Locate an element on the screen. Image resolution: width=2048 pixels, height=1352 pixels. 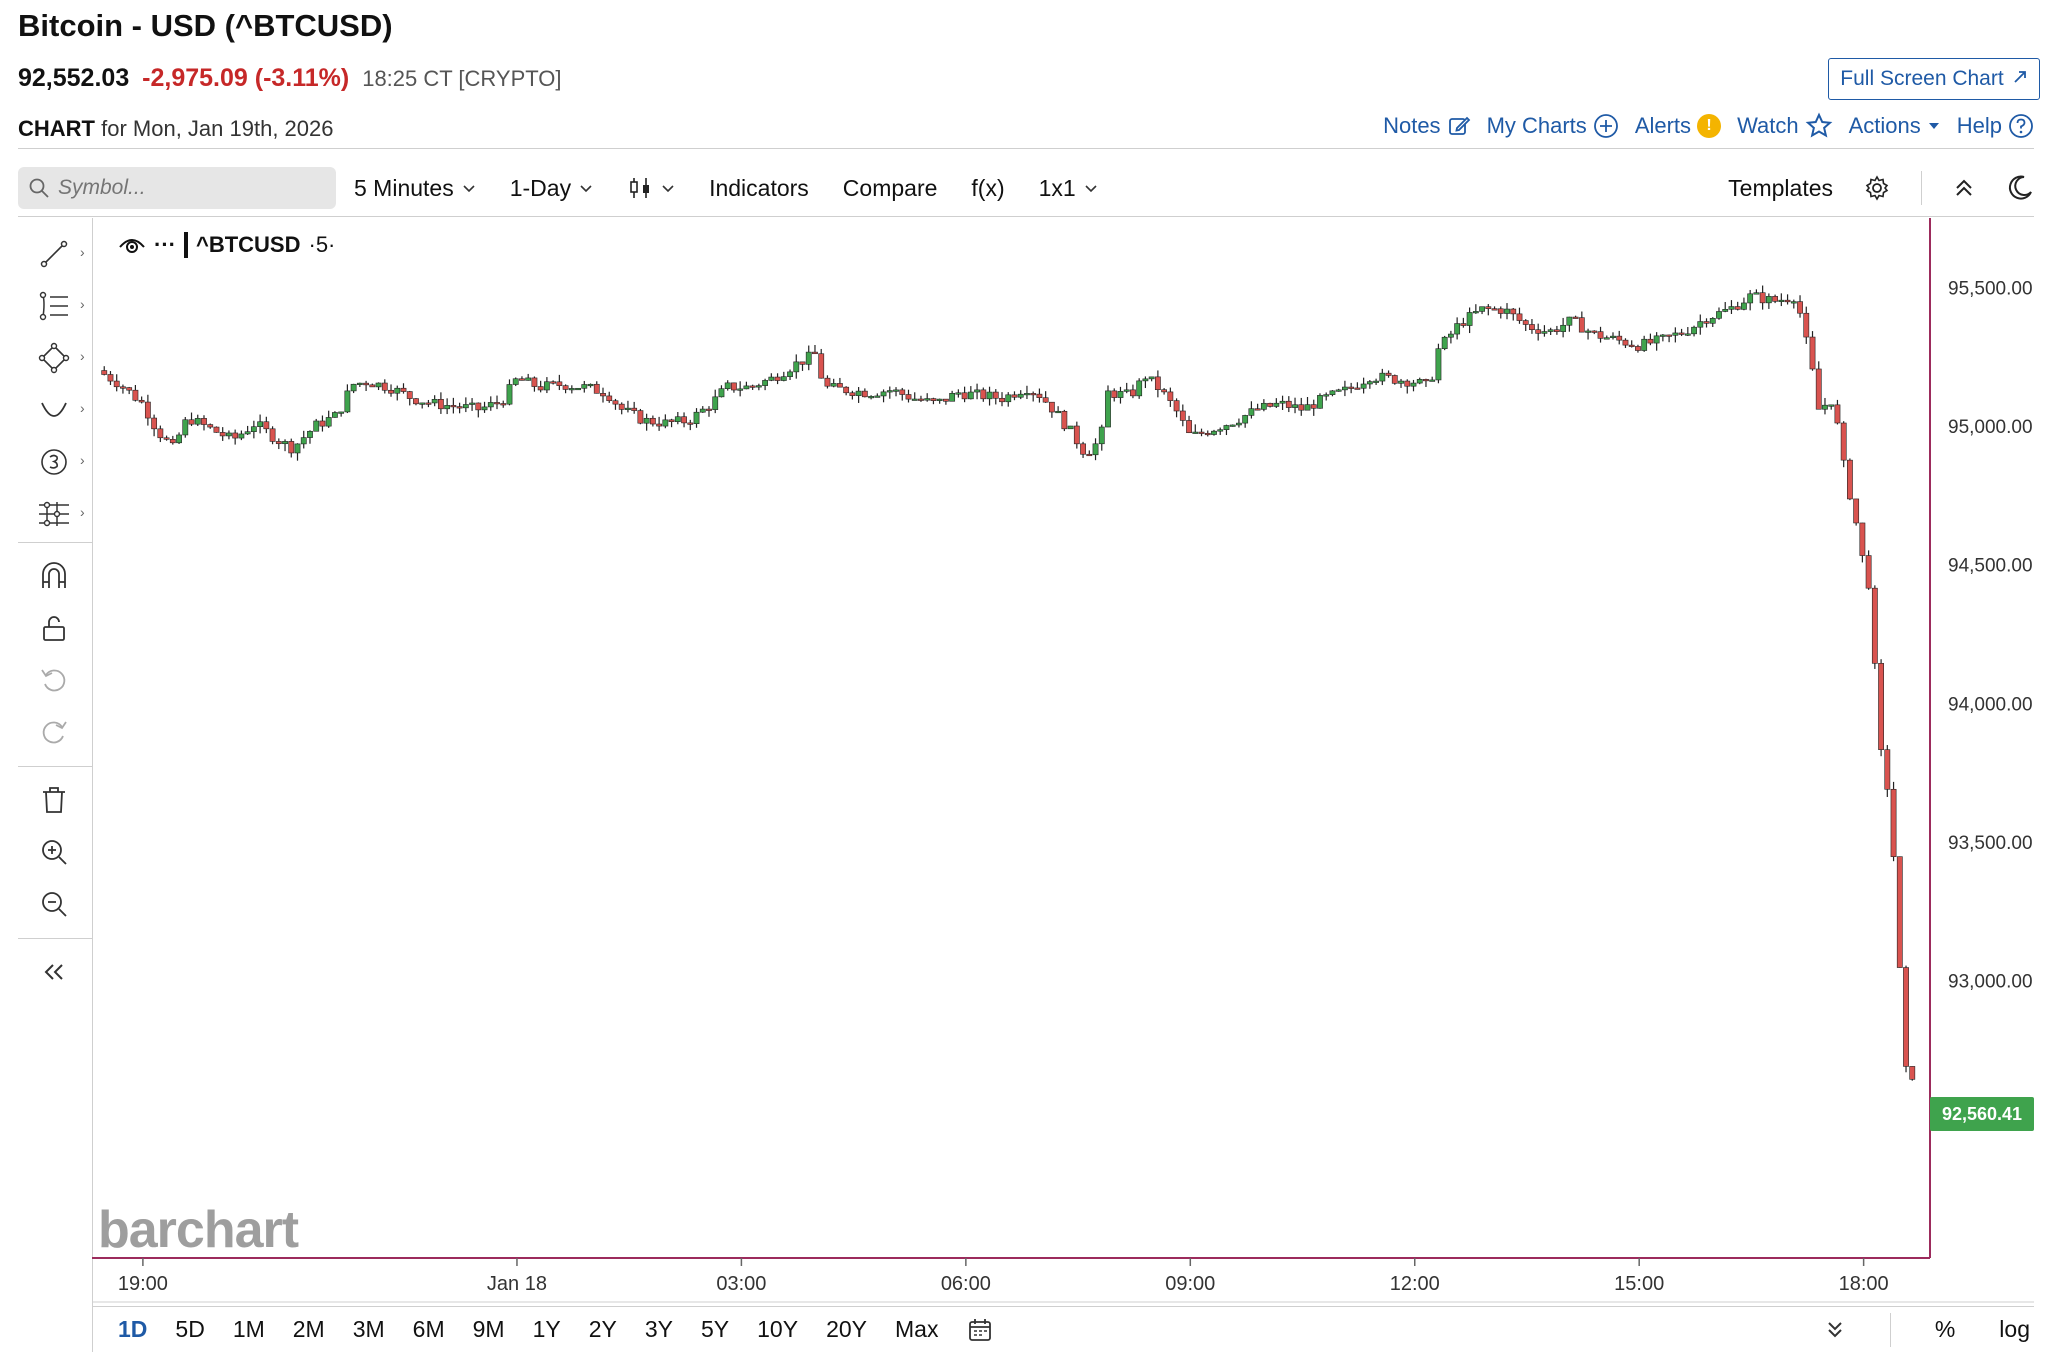
chart-type-dropdown is located at coordinates (651, 188).